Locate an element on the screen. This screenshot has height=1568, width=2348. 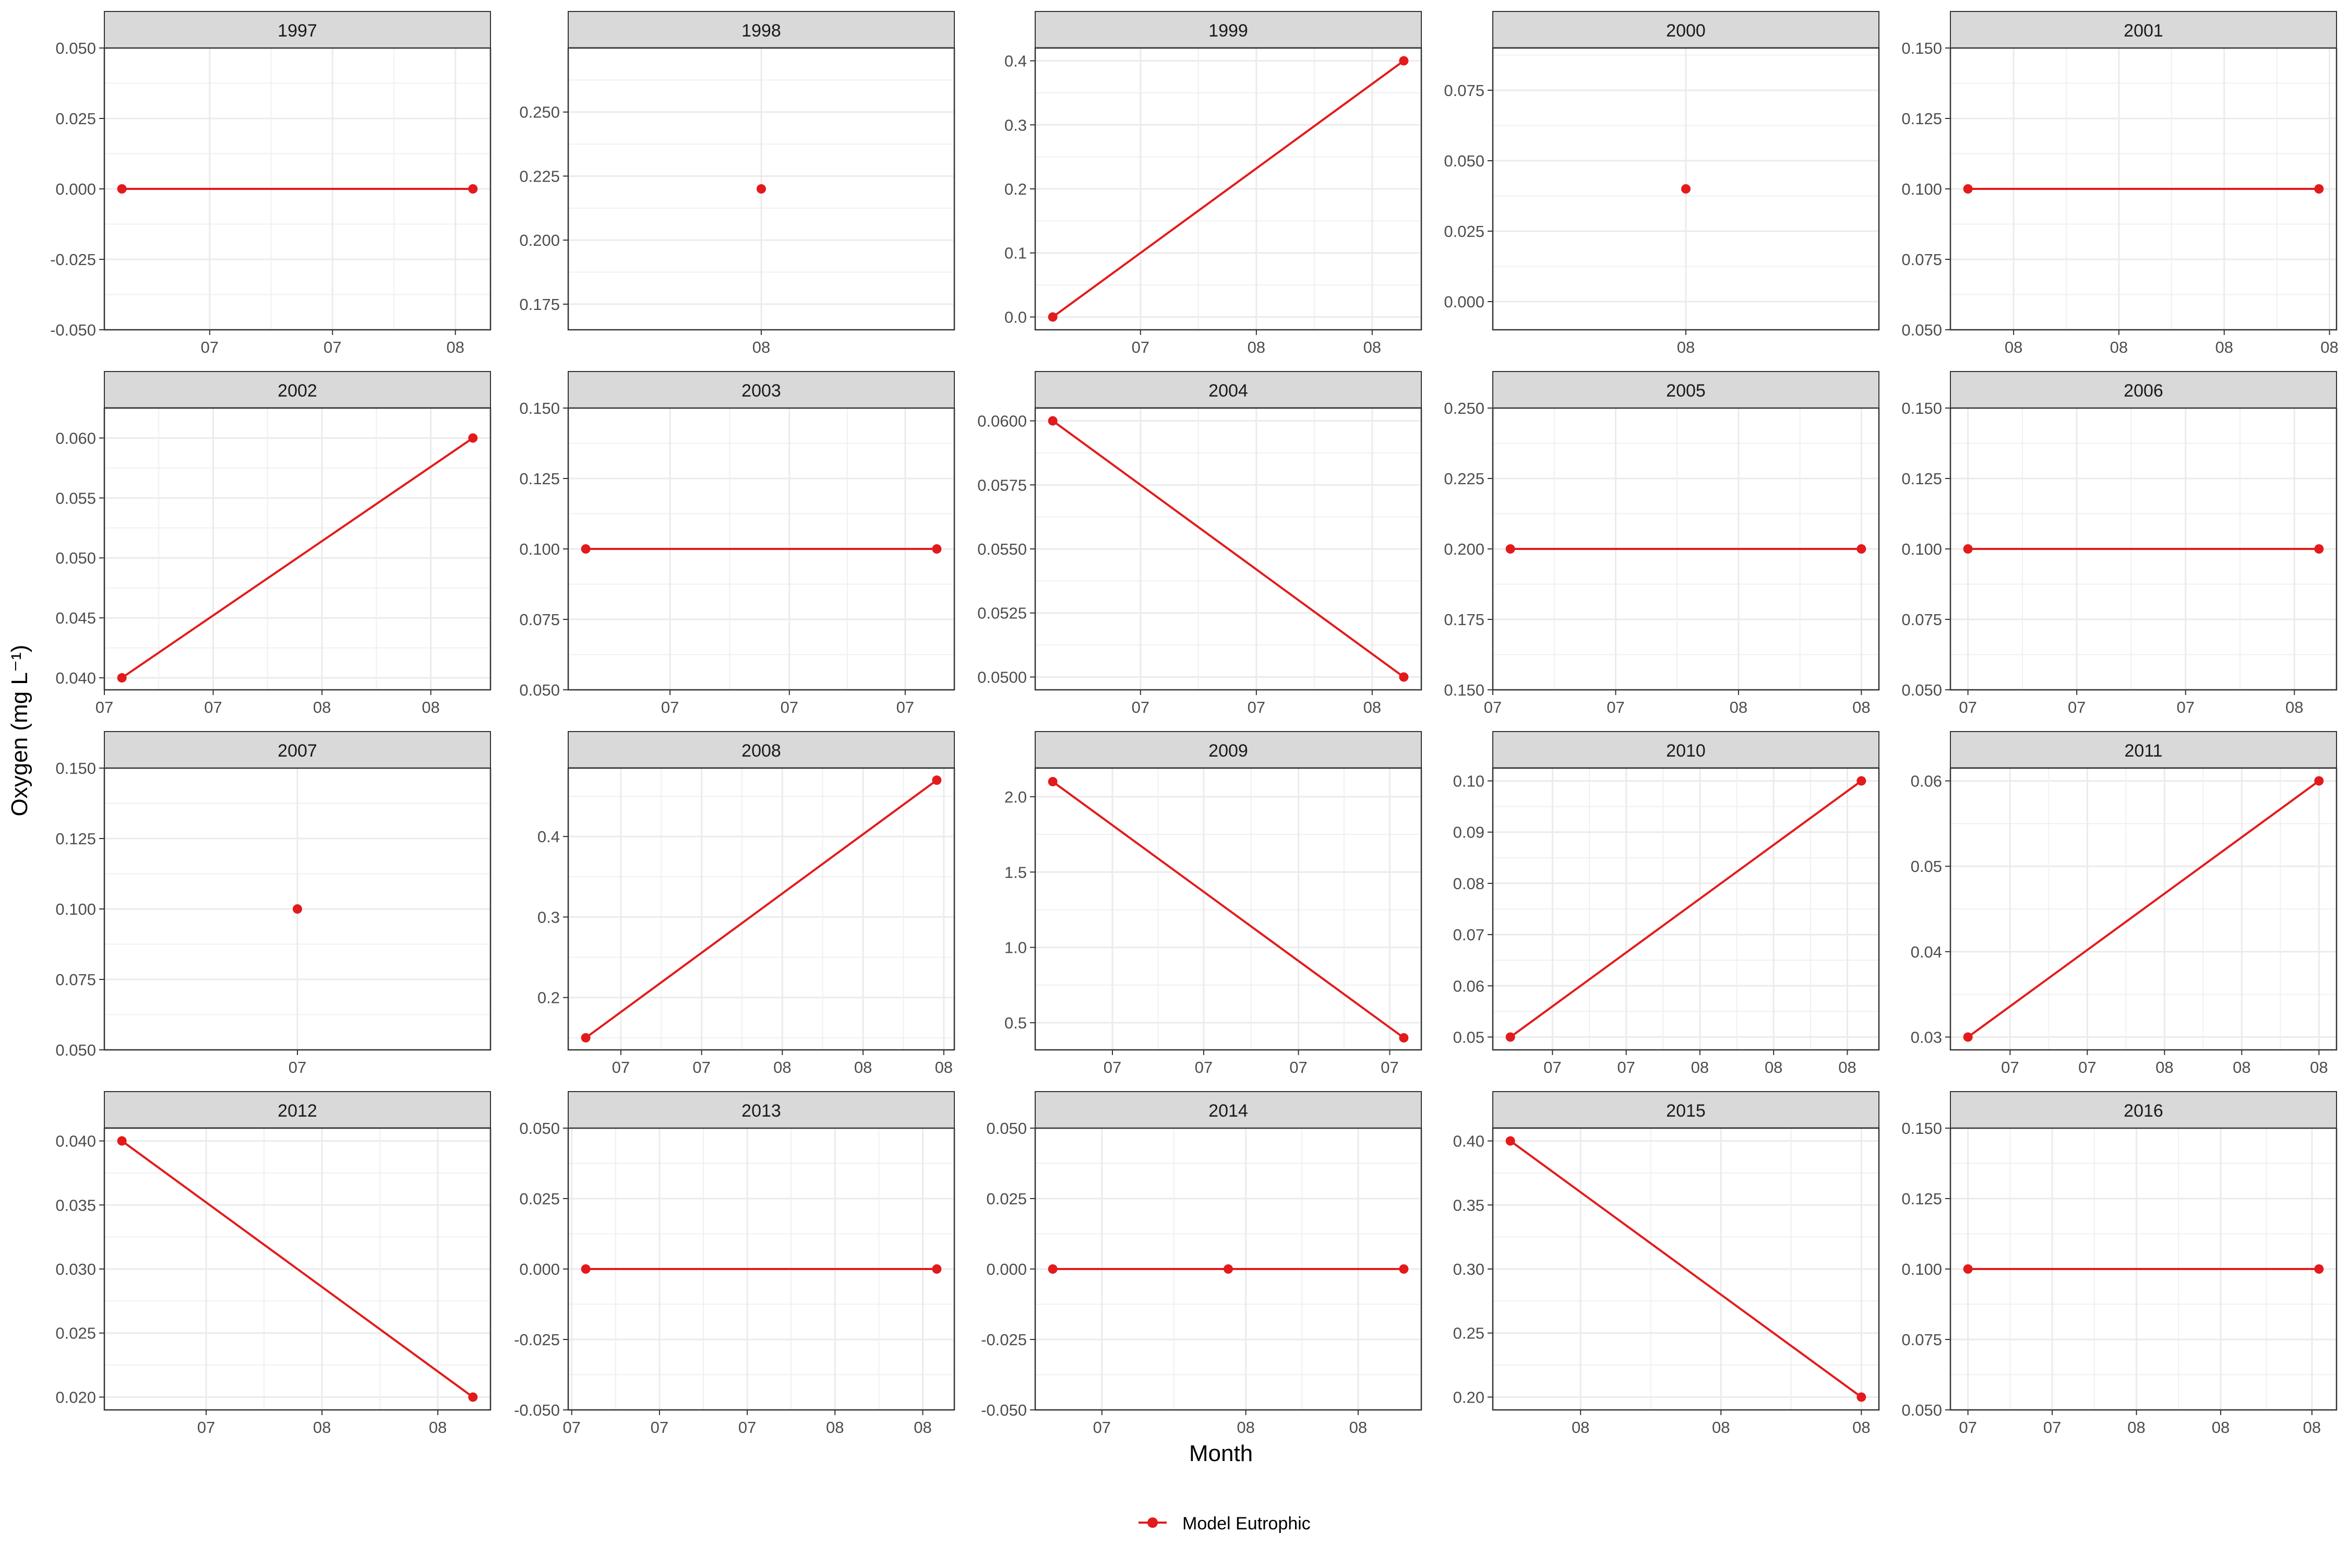
facet-panel-1999: 1999 0.0 0.1 0.2 0.3 0.4 07 08 08 is located at coordinates (1213, 183).